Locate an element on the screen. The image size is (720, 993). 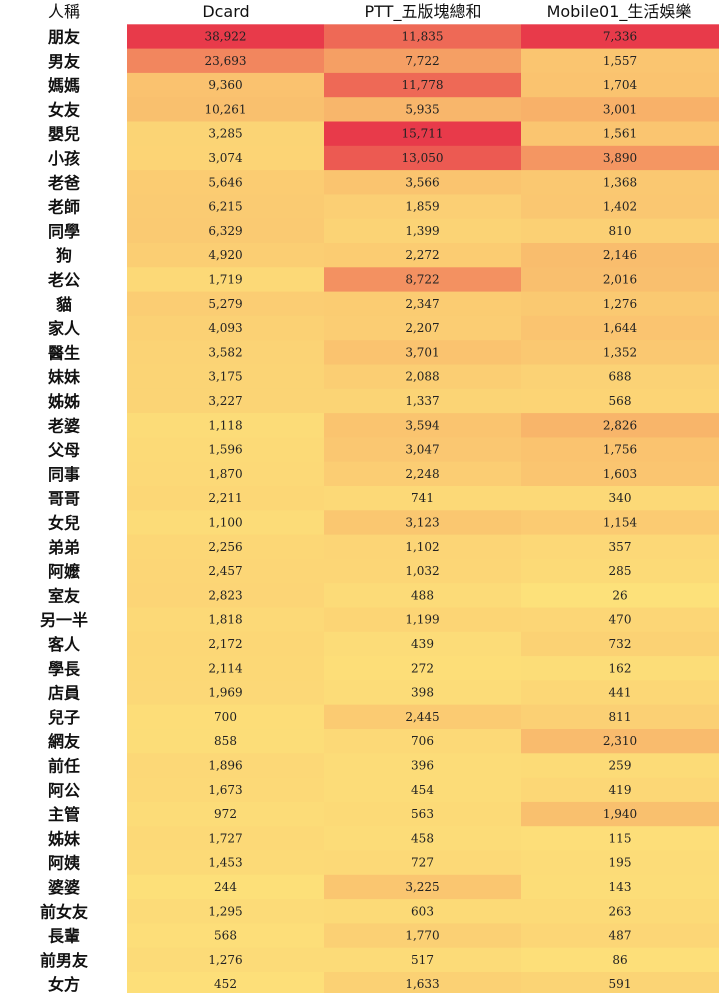
row-label: 兒子 is located at coordinates (64, 717).